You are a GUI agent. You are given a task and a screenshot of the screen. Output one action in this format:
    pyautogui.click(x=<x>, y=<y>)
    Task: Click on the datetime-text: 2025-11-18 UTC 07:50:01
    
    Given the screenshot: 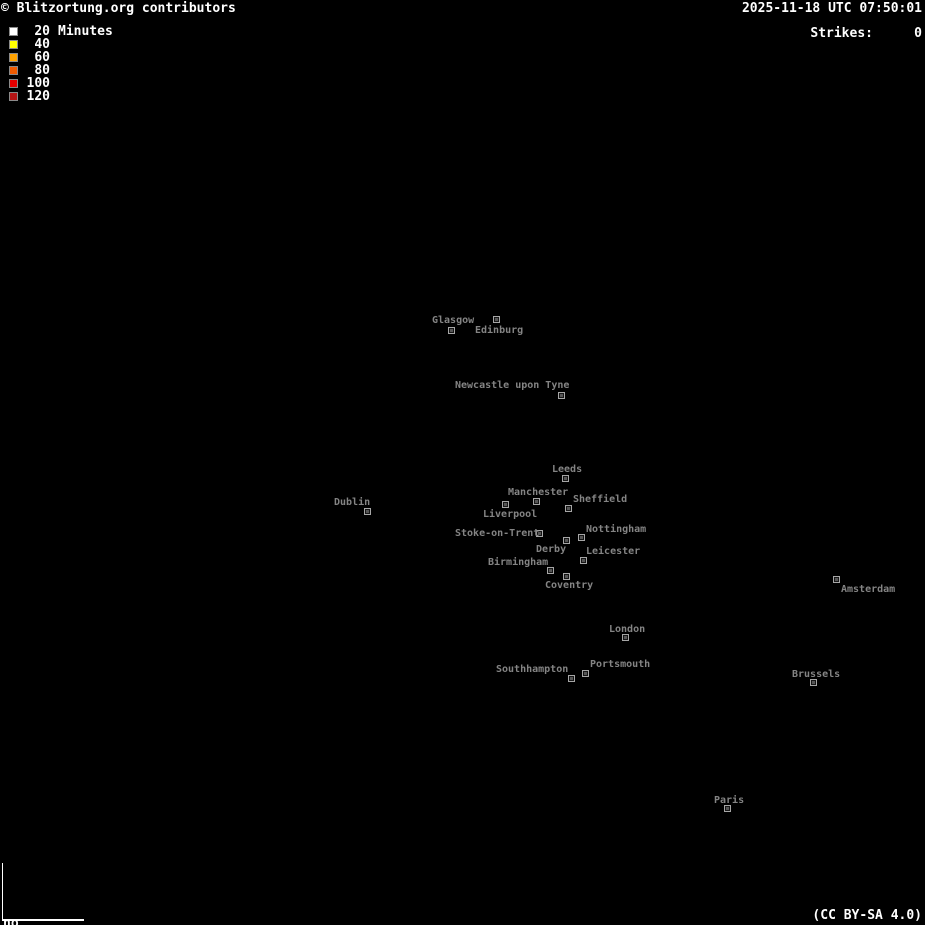 What is the action you would take?
    pyautogui.click(x=831, y=8)
    